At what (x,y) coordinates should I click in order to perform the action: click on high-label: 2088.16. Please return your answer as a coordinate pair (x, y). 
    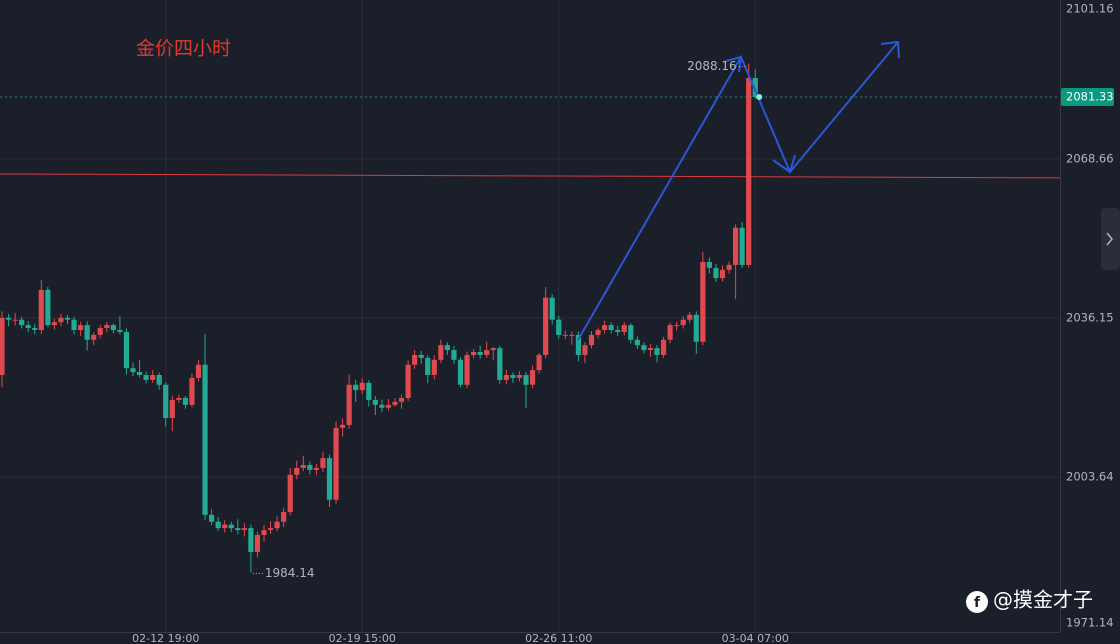
    Looking at the image, I should click on (712, 66).